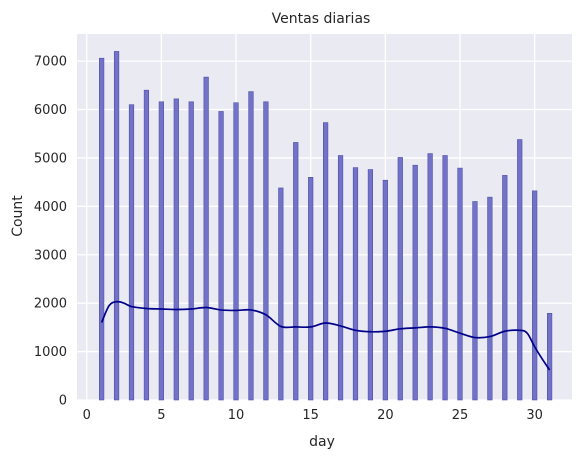  What do you see at coordinates (460, 415) in the screenshot?
I see `x-tick-label: 25` at bounding box center [460, 415].